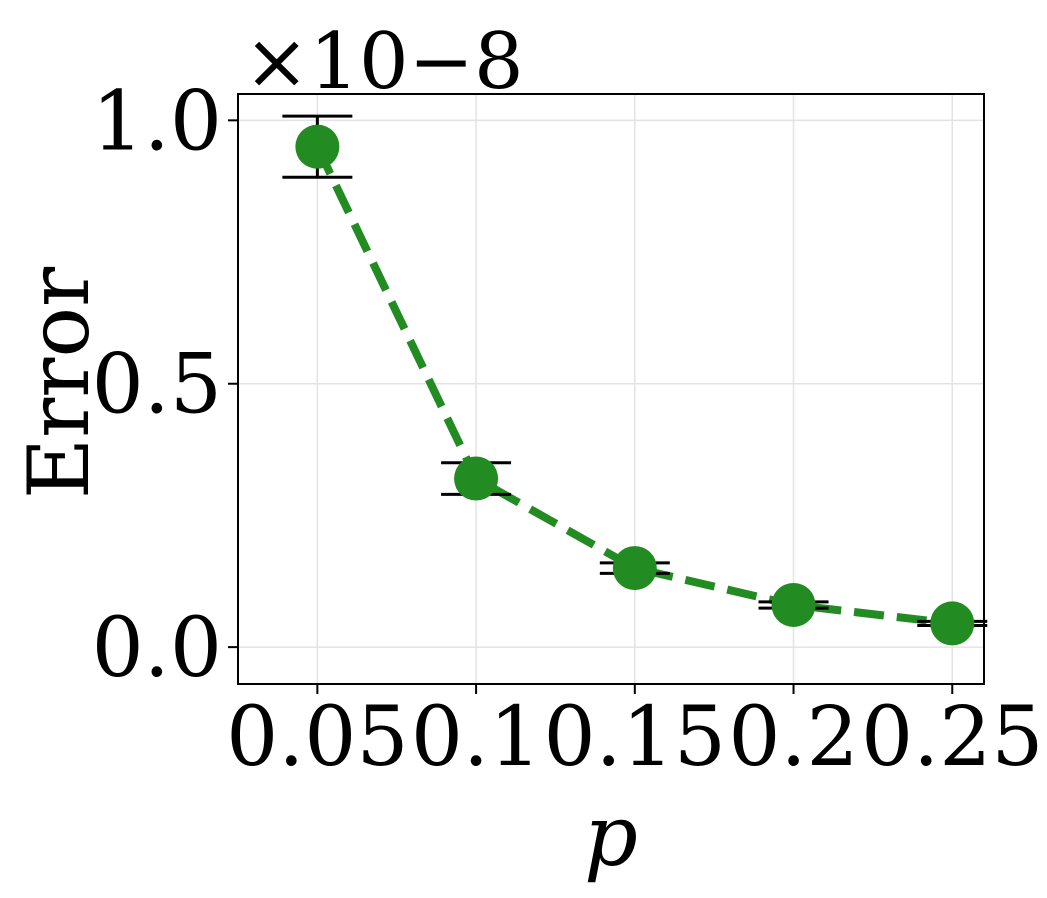 Image resolution: width=1047 pixels, height=898 pixels. I want to click on y-tick-label-2: 1.0, so click(157, 121).